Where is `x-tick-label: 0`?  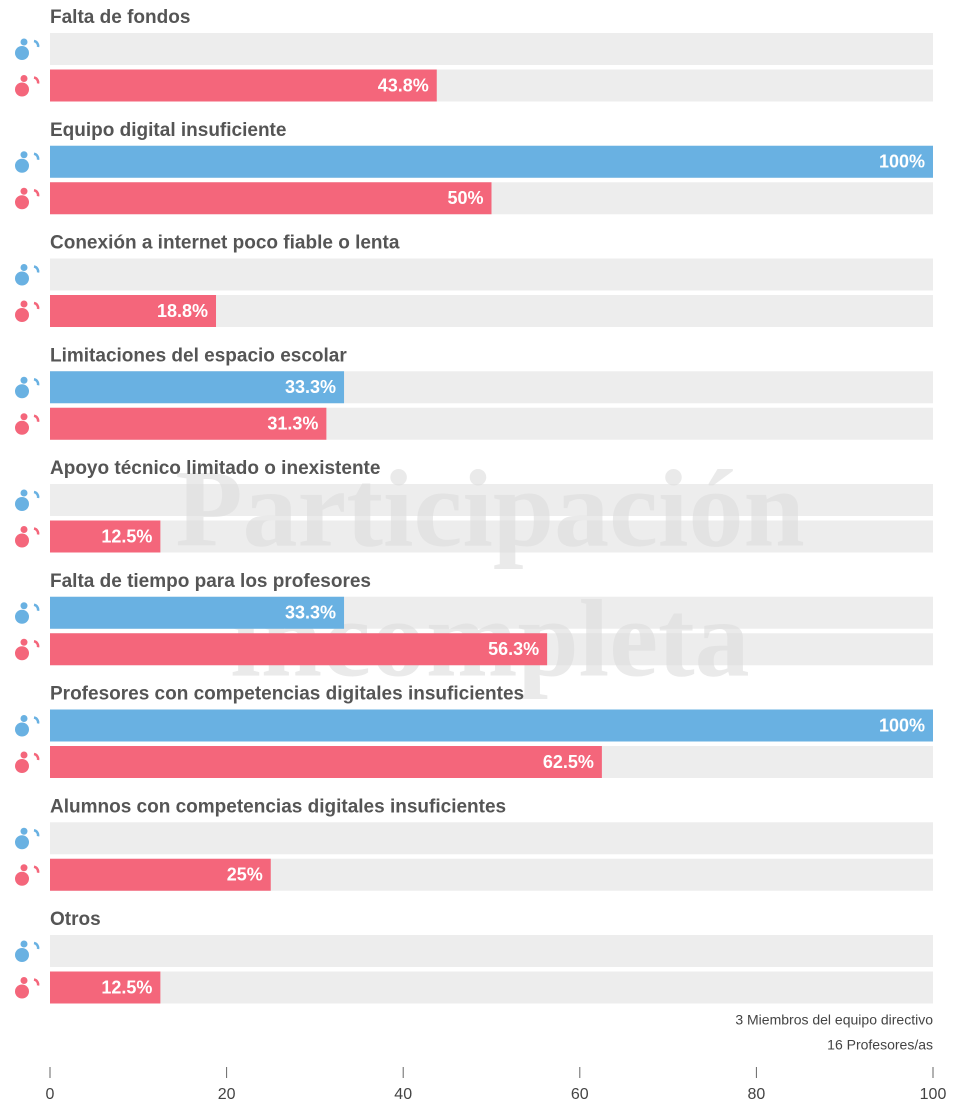 x-tick-label: 0 is located at coordinates (50, 1094).